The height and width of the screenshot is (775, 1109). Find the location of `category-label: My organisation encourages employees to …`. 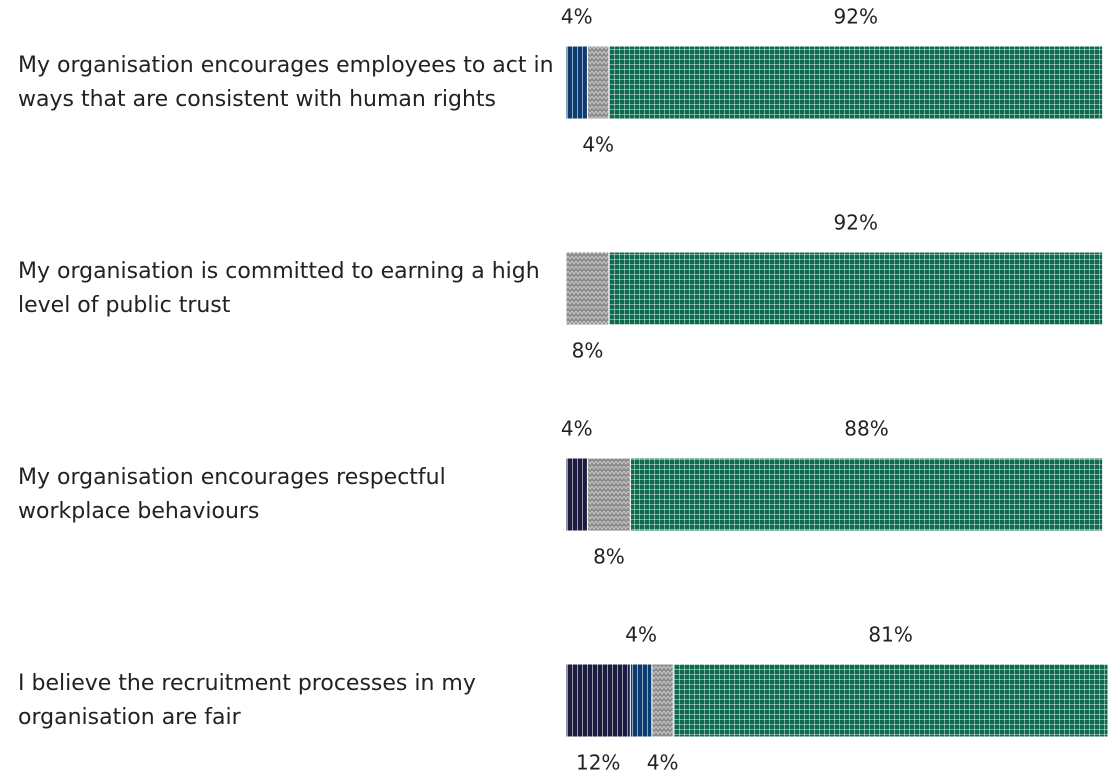

category-label: My organisation encourages employees to … is located at coordinates (286, 82).